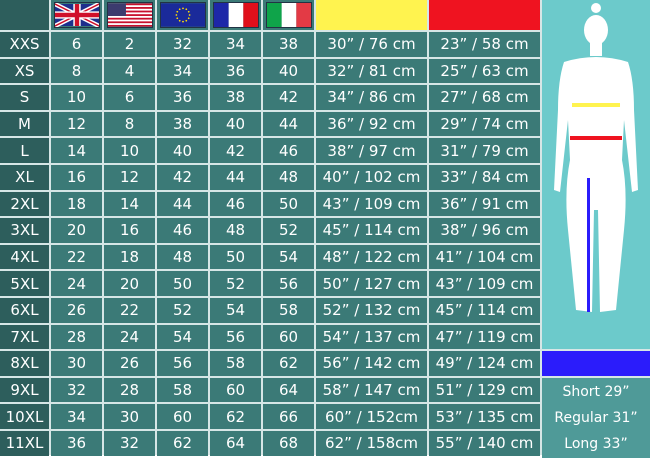 Image resolution: width=650 pixels, height=458 pixels. Describe the element at coordinates (76, 204) in the screenshot. I see `uk-size: 18` at that location.